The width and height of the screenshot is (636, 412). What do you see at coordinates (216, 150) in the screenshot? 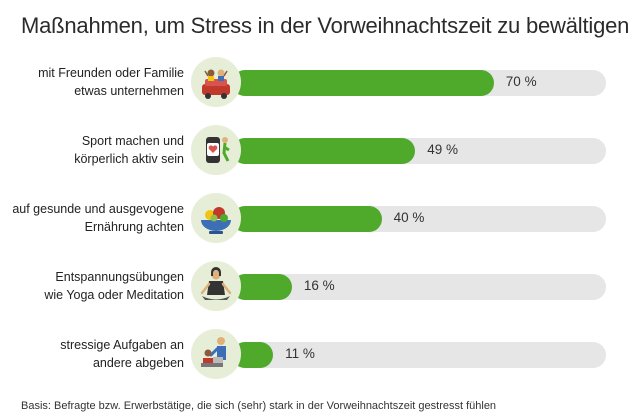
I see `fitness-tracker-icon` at bounding box center [216, 150].